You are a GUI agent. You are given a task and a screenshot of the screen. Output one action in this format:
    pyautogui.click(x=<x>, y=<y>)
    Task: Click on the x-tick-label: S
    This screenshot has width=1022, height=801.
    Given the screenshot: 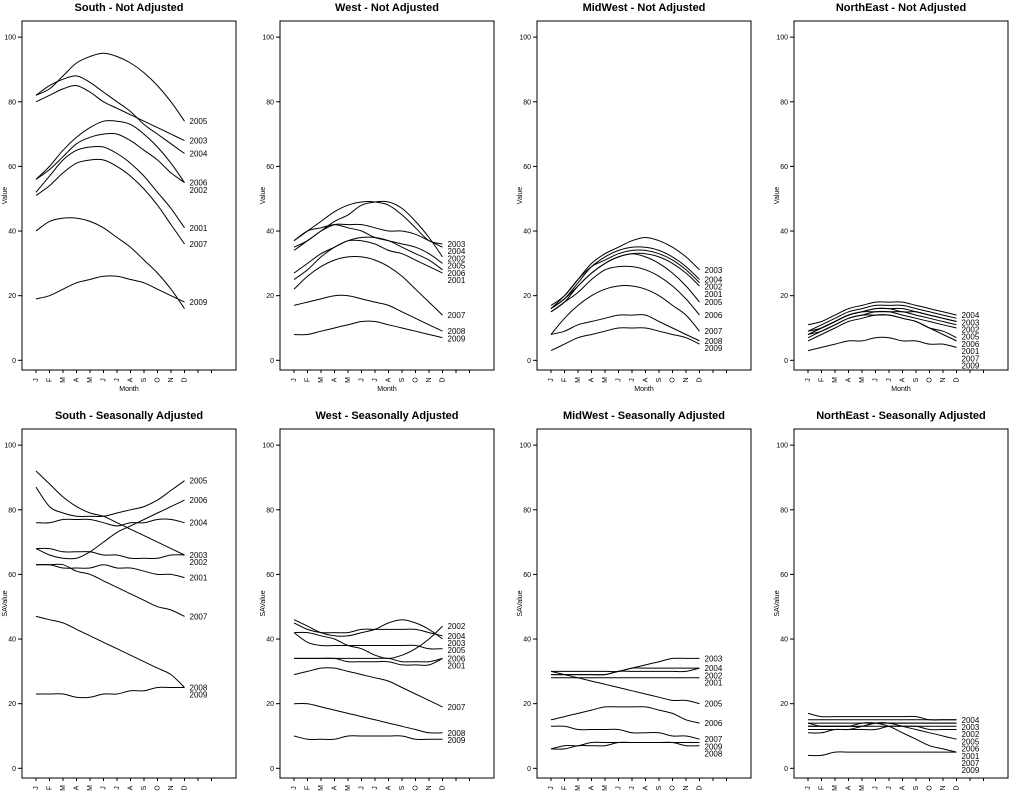 What is the action you would take?
    pyautogui.click(x=916, y=379)
    